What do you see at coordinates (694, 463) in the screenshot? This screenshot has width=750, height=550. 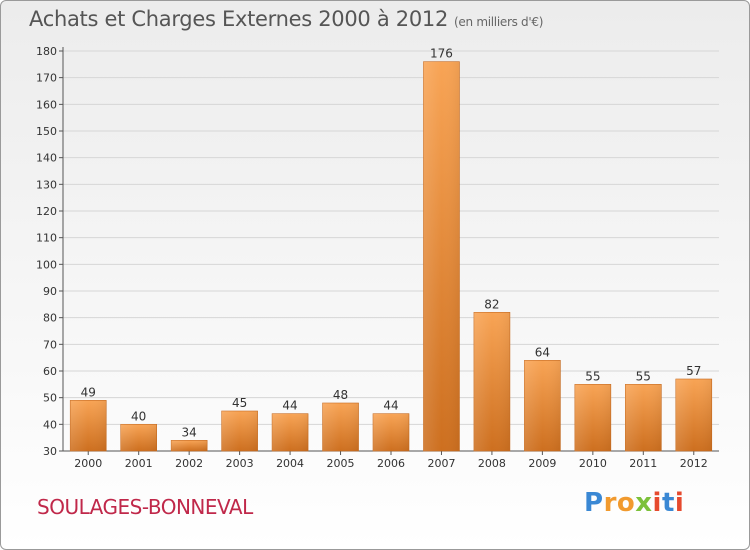 I see `x-tick-label: 2012` at bounding box center [694, 463].